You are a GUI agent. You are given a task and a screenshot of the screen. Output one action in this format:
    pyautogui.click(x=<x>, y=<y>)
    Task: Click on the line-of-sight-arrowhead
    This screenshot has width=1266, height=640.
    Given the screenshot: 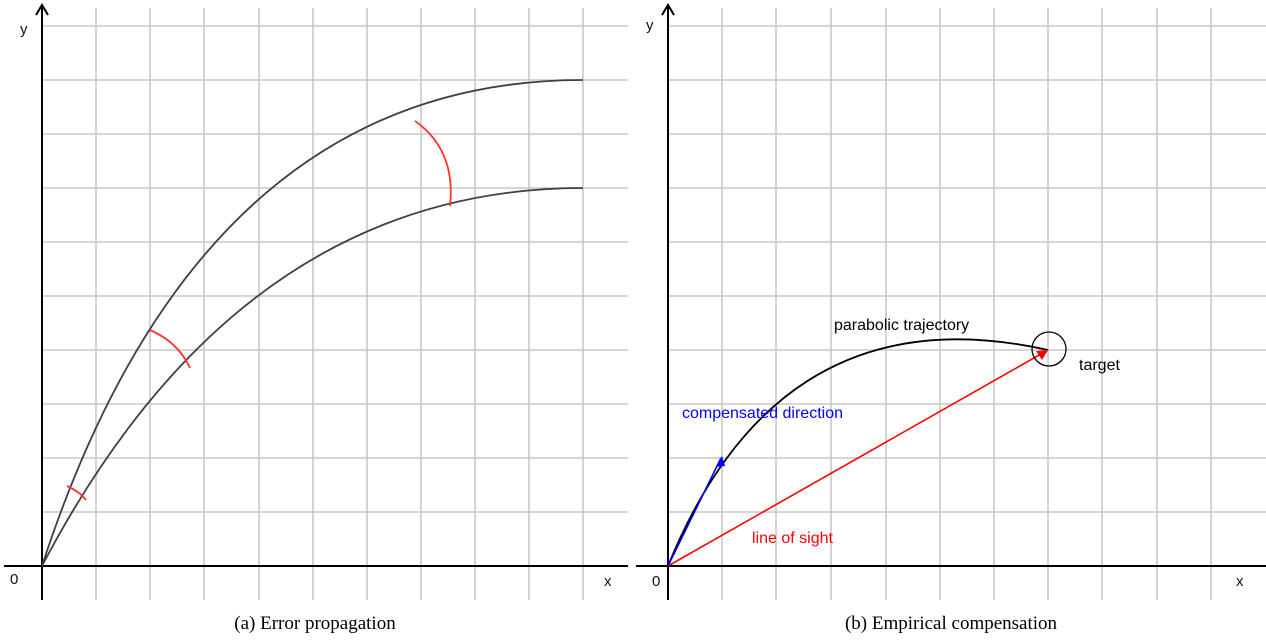 What is the action you would take?
    pyautogui.click(x=1042, y=355)
    